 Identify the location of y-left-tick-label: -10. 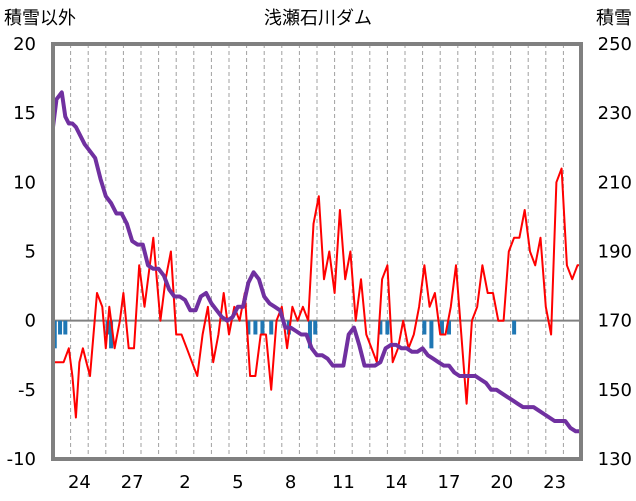
(21, 459).